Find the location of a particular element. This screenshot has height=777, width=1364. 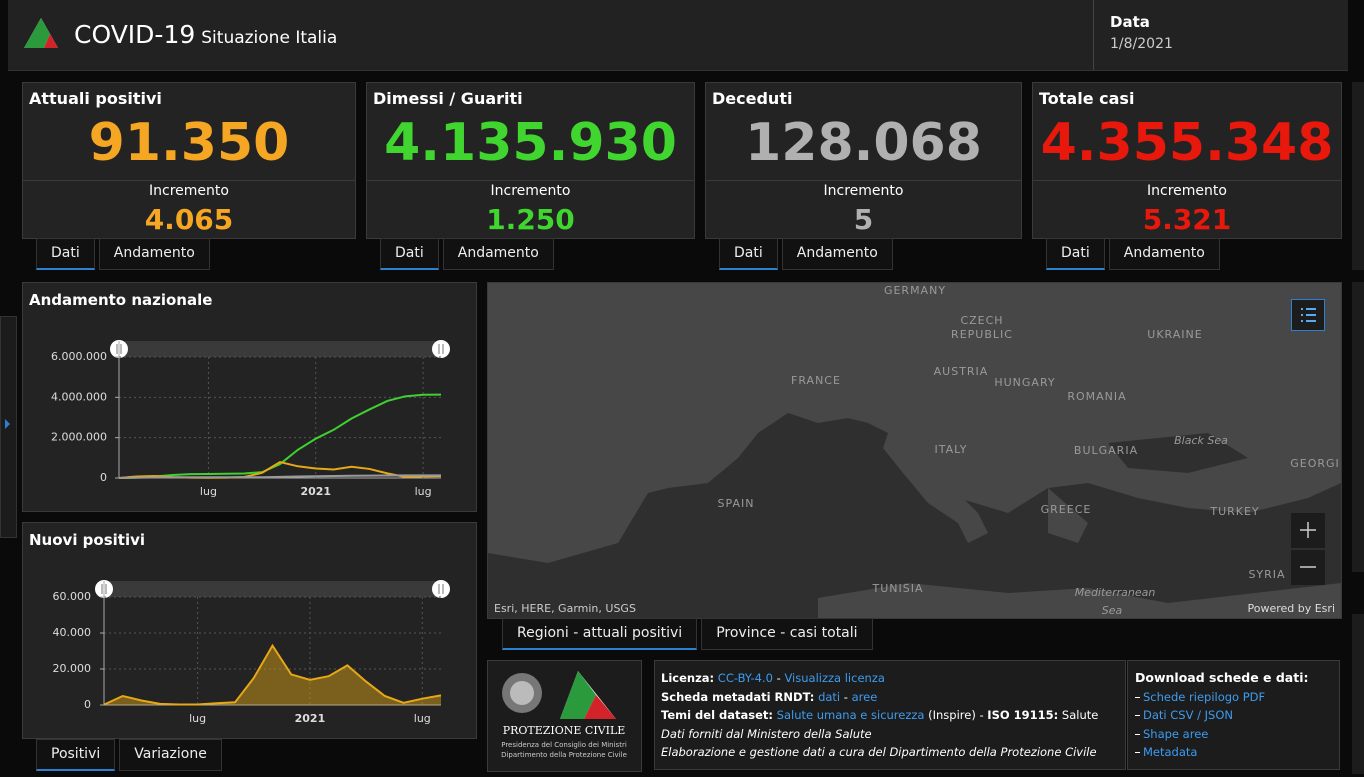

map-label: ITALY is located at coordinates (950, 449).